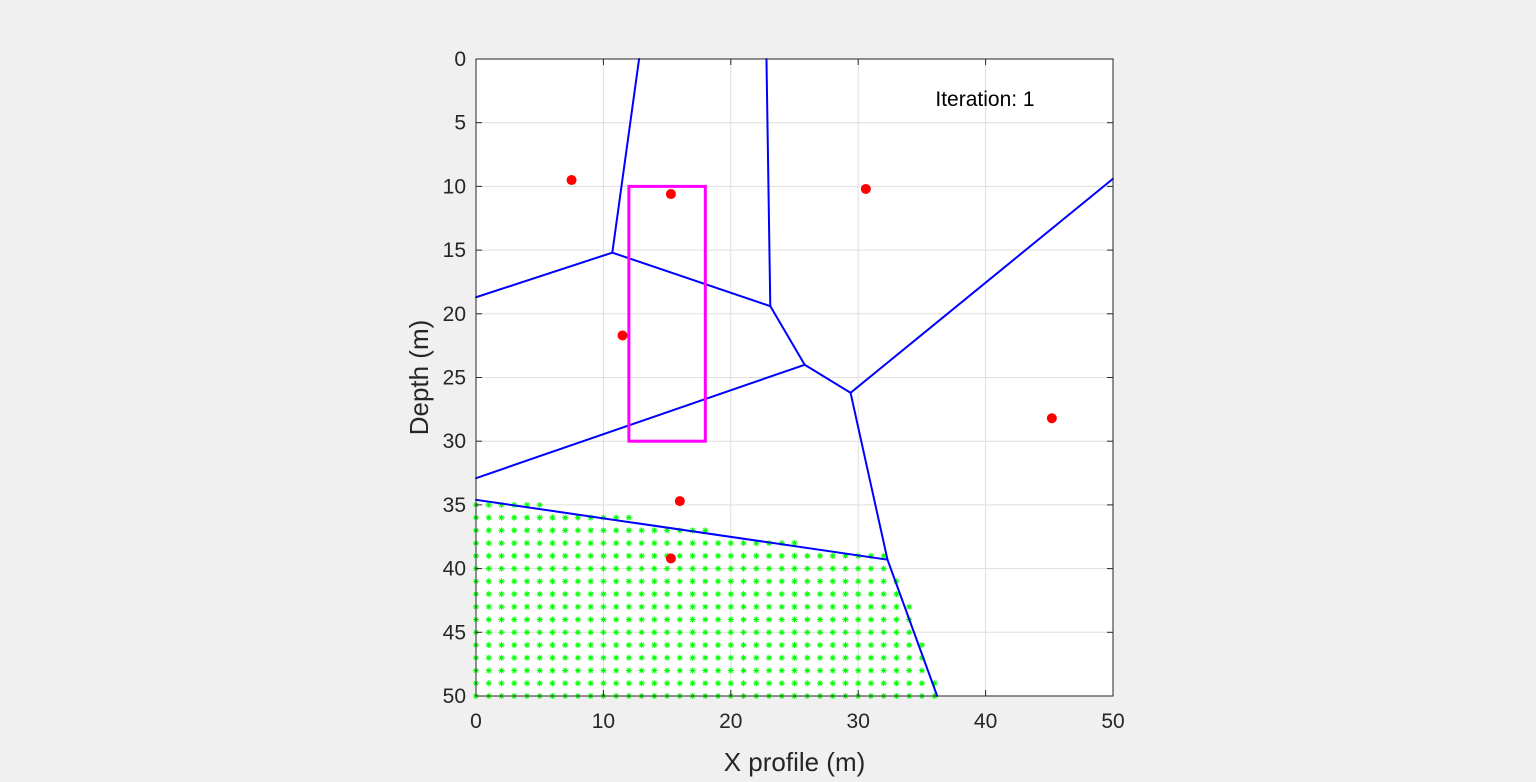 The image size is (1536, 782). I want to click on x-tick-label-3: 30, so click(858, 721).